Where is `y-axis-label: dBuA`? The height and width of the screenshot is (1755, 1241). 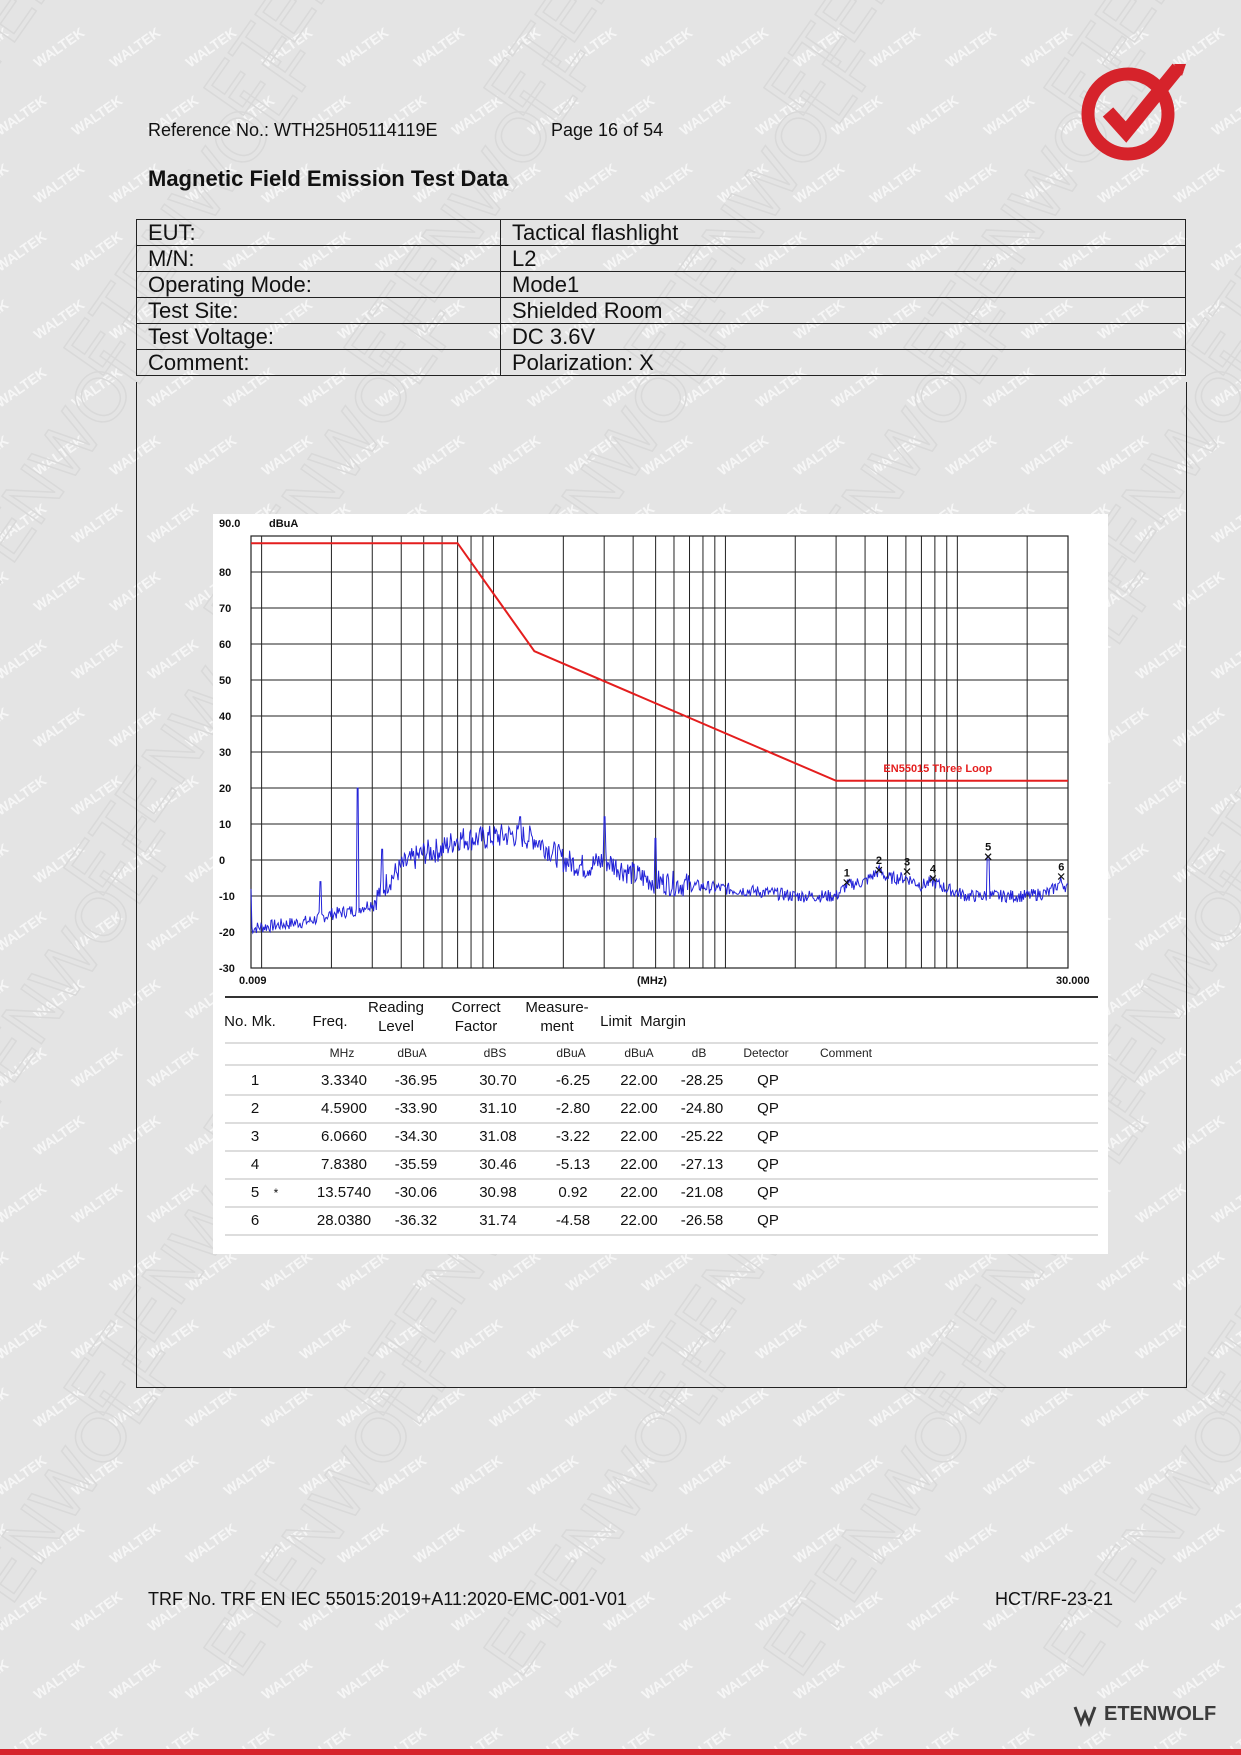
y-axis-label: dBuA is located at coordinates (283, 524).